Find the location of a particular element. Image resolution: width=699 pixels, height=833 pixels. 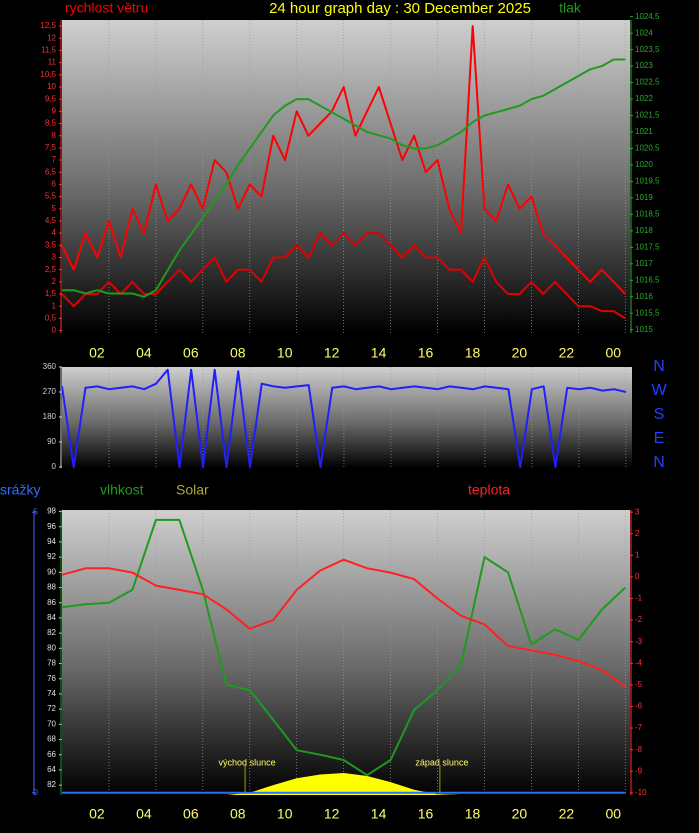

y2-tick-label: -1 is located at coordinates (639, 598).